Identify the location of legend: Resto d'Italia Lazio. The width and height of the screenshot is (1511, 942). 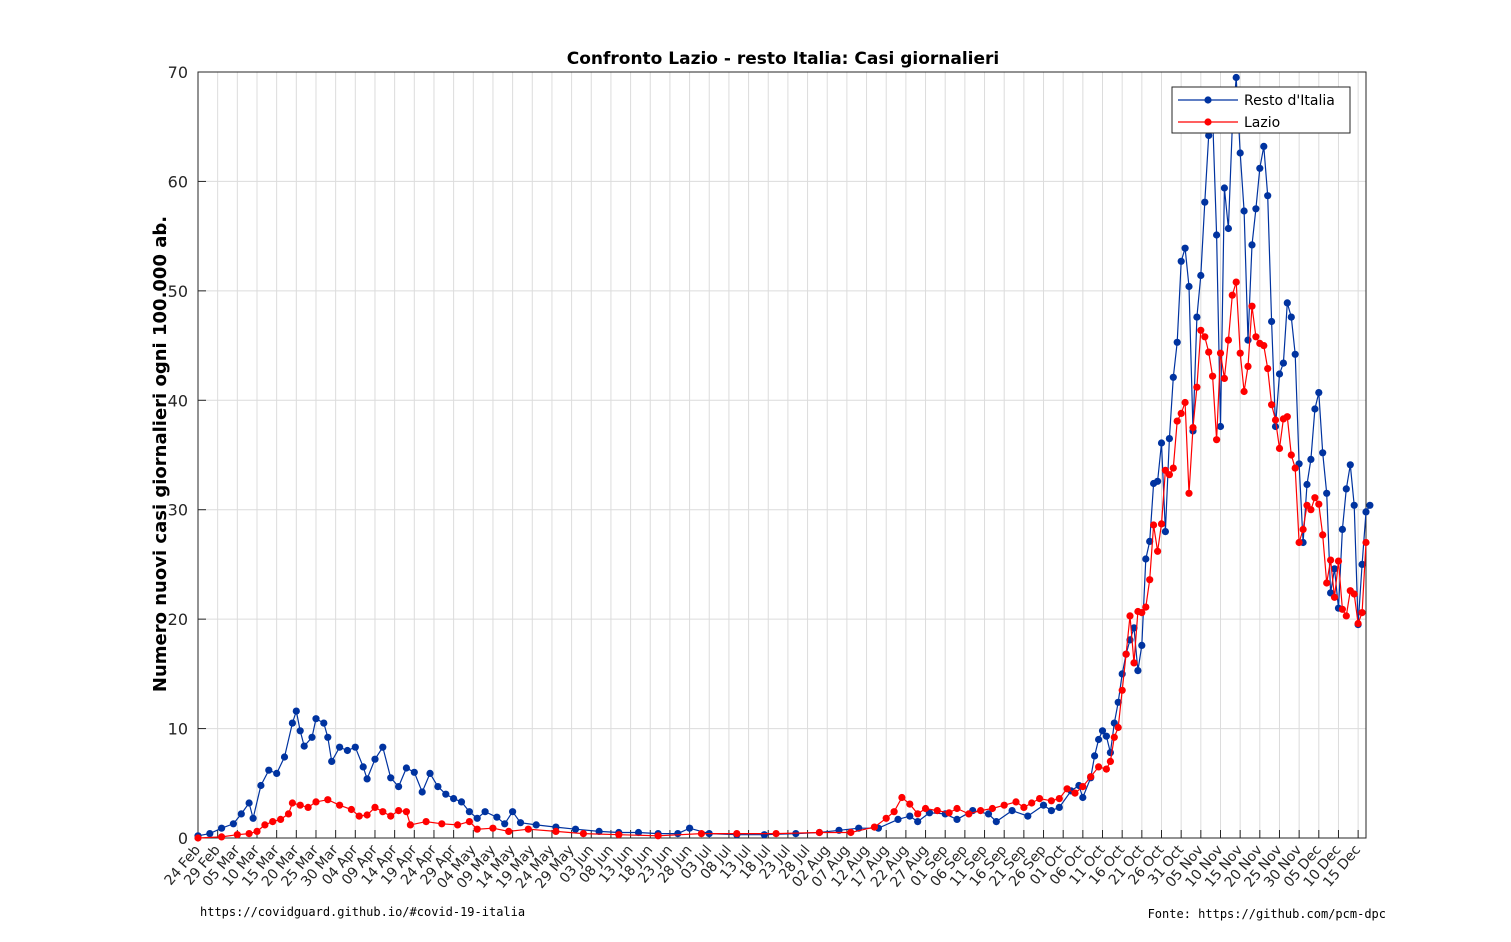
(1261, 110).